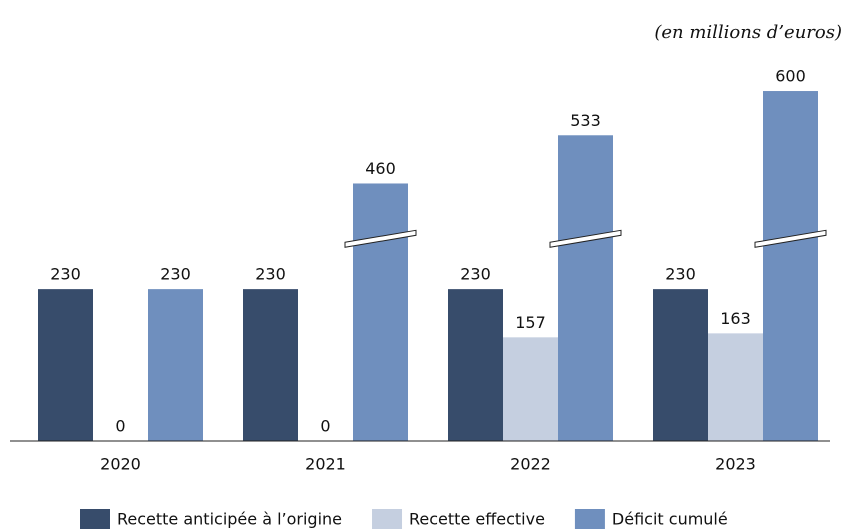  What do you see at coordinates (735, 318) in the screenshot?
I see `data-label: 163` at bounding box center [735, 318].